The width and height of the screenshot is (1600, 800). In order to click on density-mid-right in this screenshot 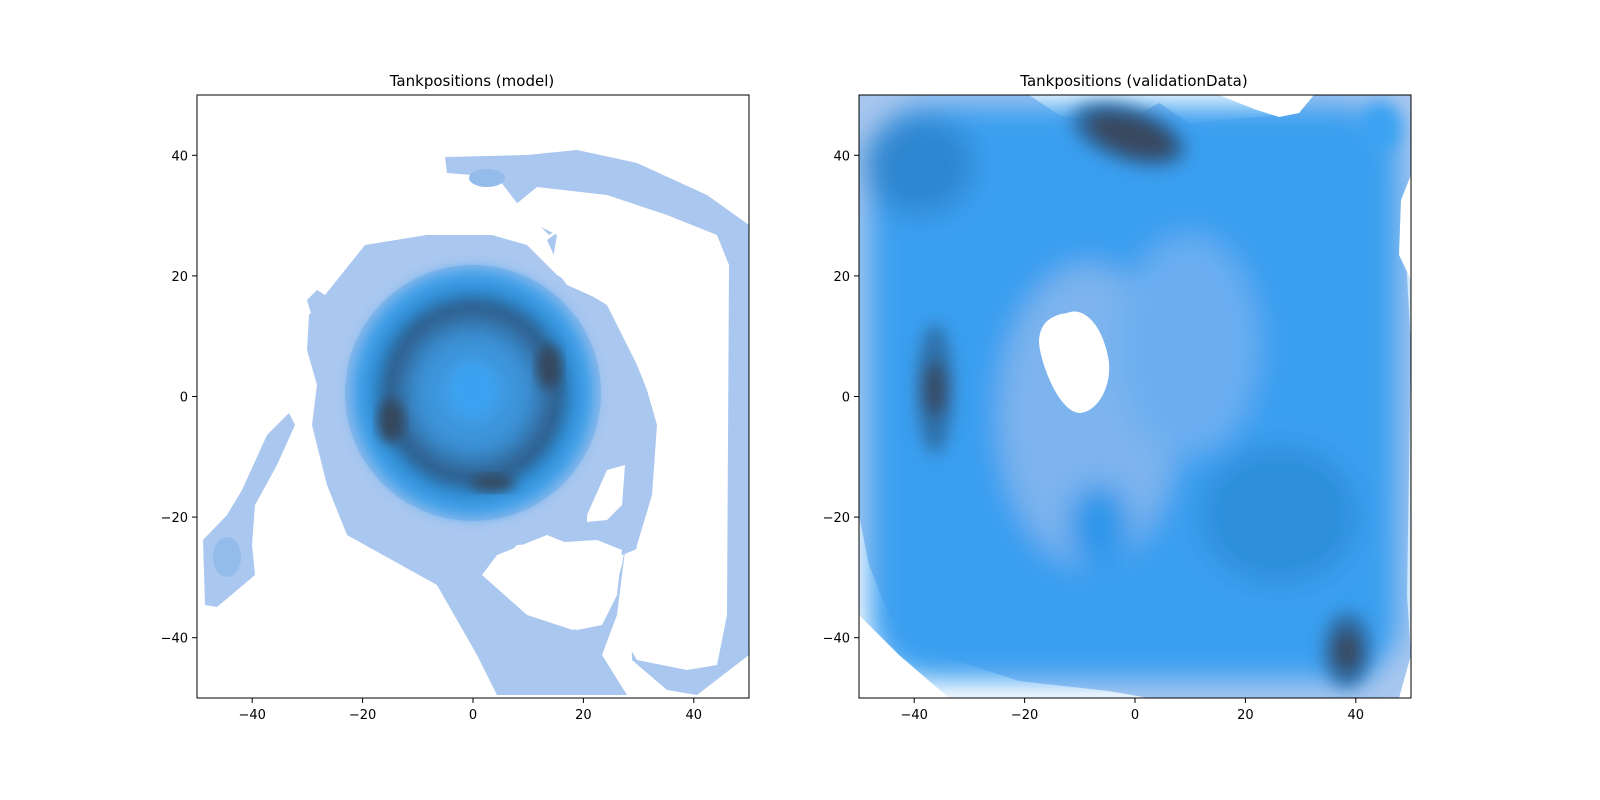, I will do `click(1279, 515)`.